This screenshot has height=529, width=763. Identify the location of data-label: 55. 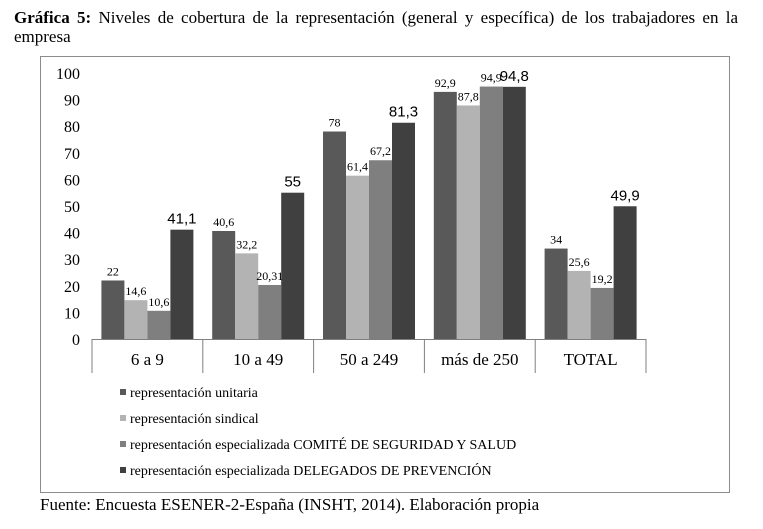
(292, 182).